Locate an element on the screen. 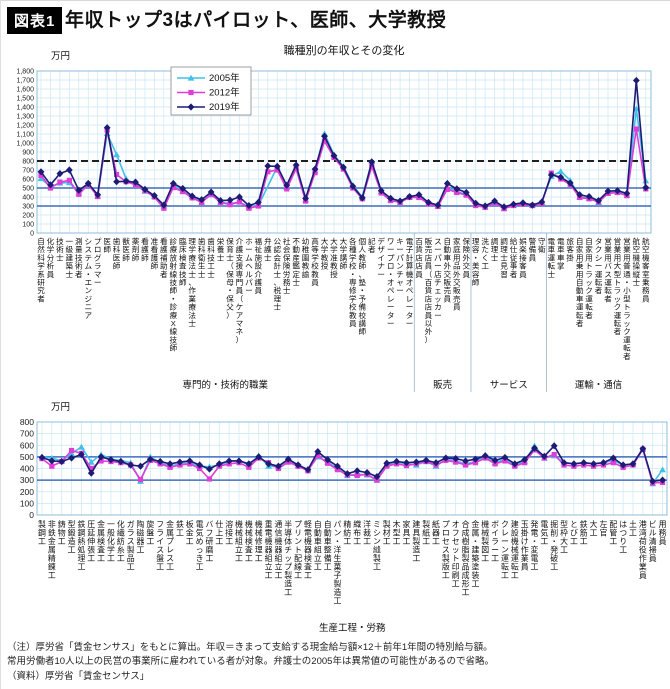 The width and height of the screenshot is (670, 689). svg-text: 0 is located at coordinates (31, 515).